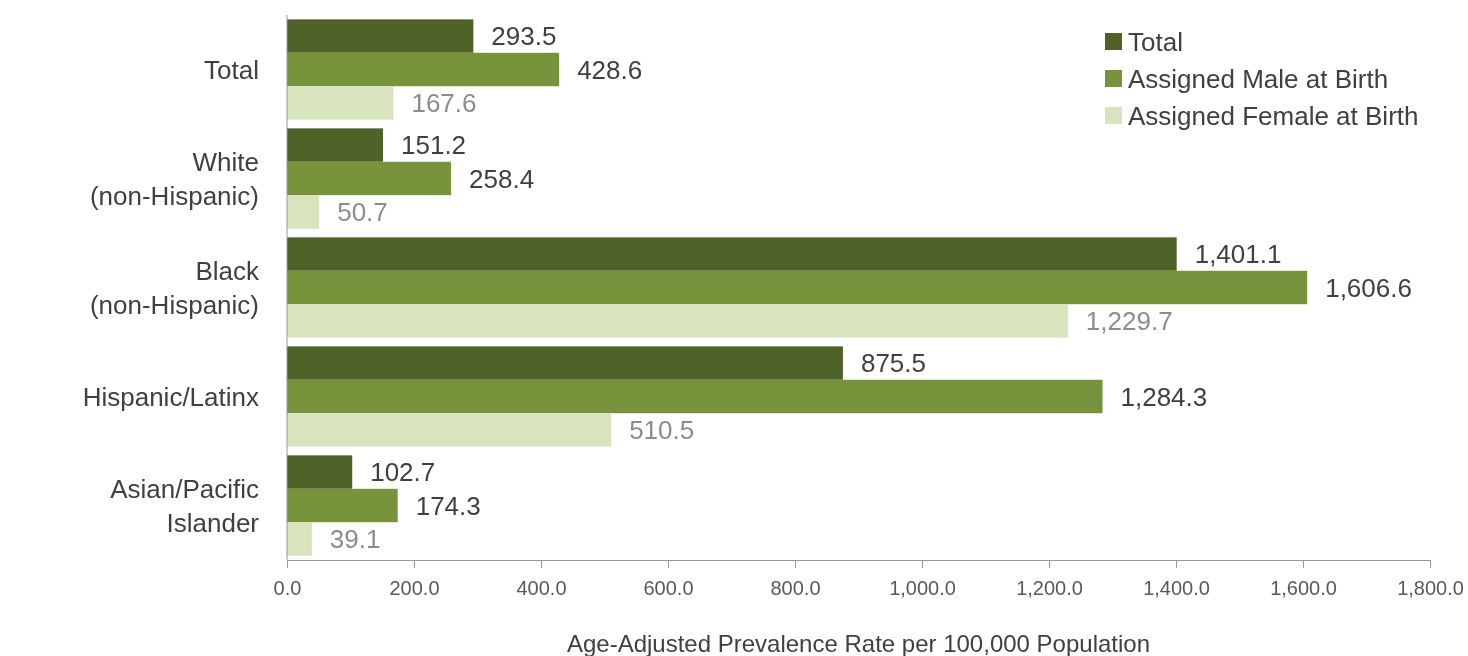 This screenshot has width=1468, height=656. What do you see at coordinates (1238, 254) in the screenshot?
I see `data-label: 1,401.1` at bounding box center [1238, 254].